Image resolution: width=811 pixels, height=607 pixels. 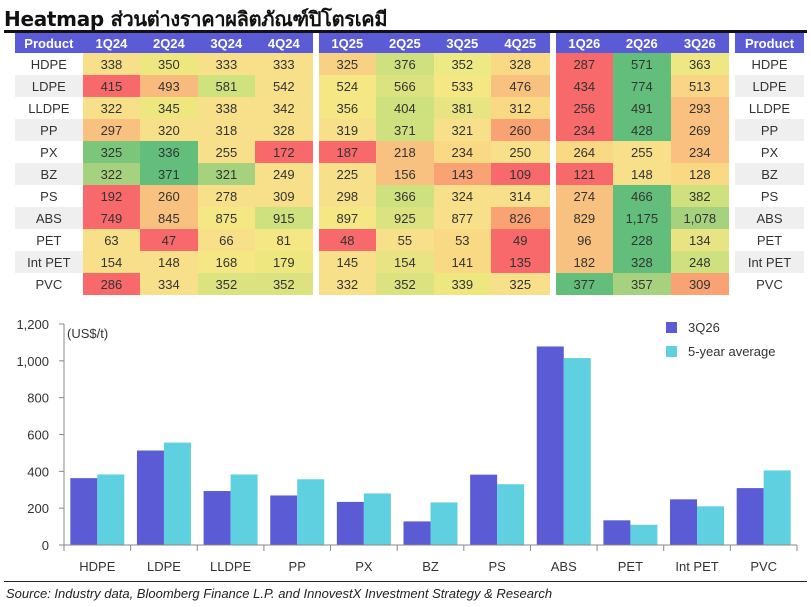 What do you see at coordinates (700, 86) in the screenshot?
I see `heatmap-cell: 513` at bounding box center [700, 86].